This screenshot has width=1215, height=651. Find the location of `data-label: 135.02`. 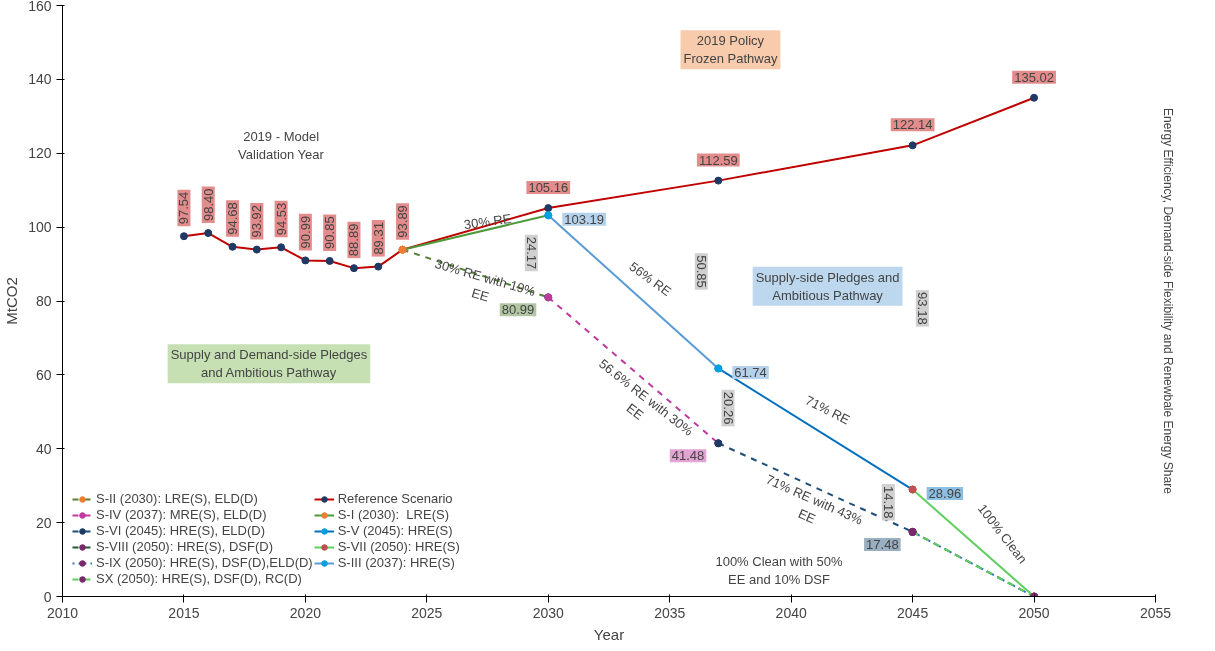

data-label: 135.02 is located at coordinates (1034, 77).